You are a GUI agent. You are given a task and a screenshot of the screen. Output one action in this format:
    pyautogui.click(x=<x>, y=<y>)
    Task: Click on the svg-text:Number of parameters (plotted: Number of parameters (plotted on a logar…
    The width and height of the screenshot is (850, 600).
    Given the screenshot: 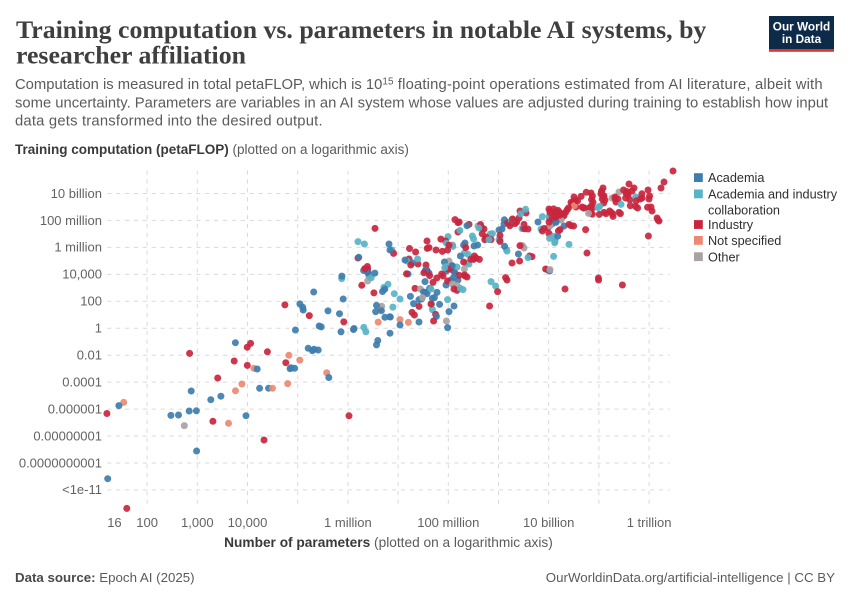 What is the action you would take?
    pyautogui.click(x=388, y=542)
    